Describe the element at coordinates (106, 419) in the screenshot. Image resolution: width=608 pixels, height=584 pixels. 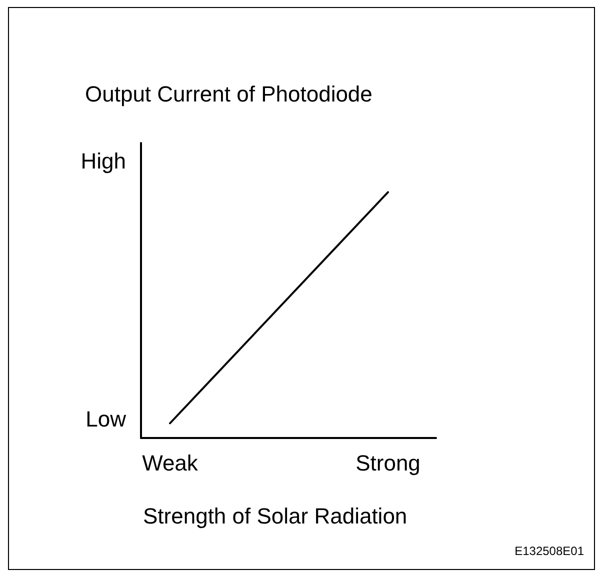
I see `text: Low` at that location.